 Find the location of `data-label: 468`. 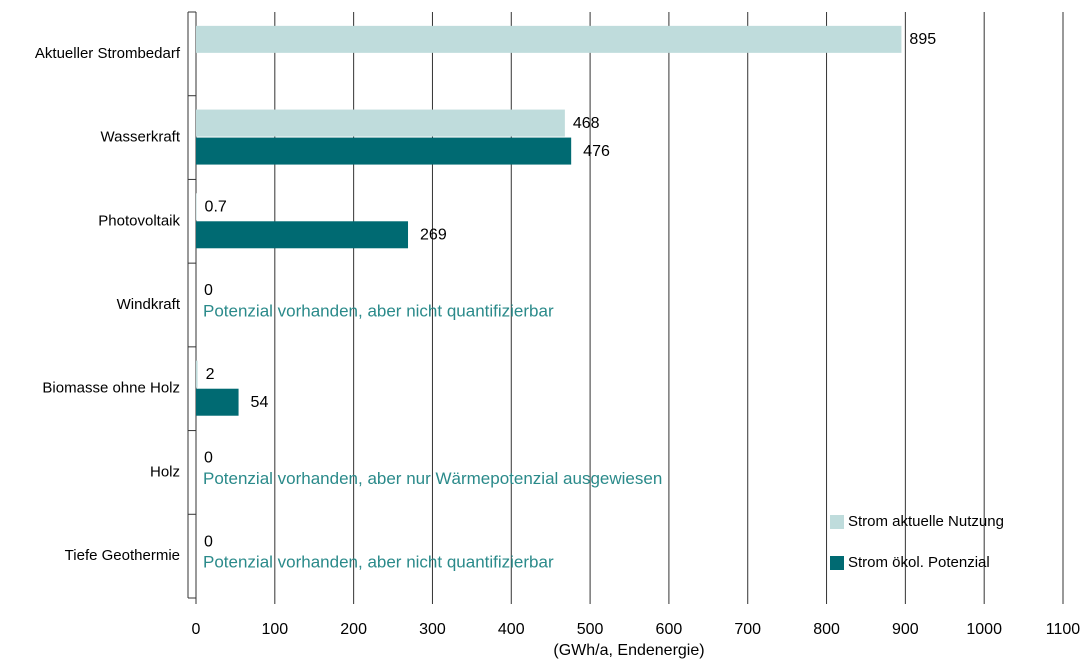

data-label: 468 is located at coordinates (586, 123).